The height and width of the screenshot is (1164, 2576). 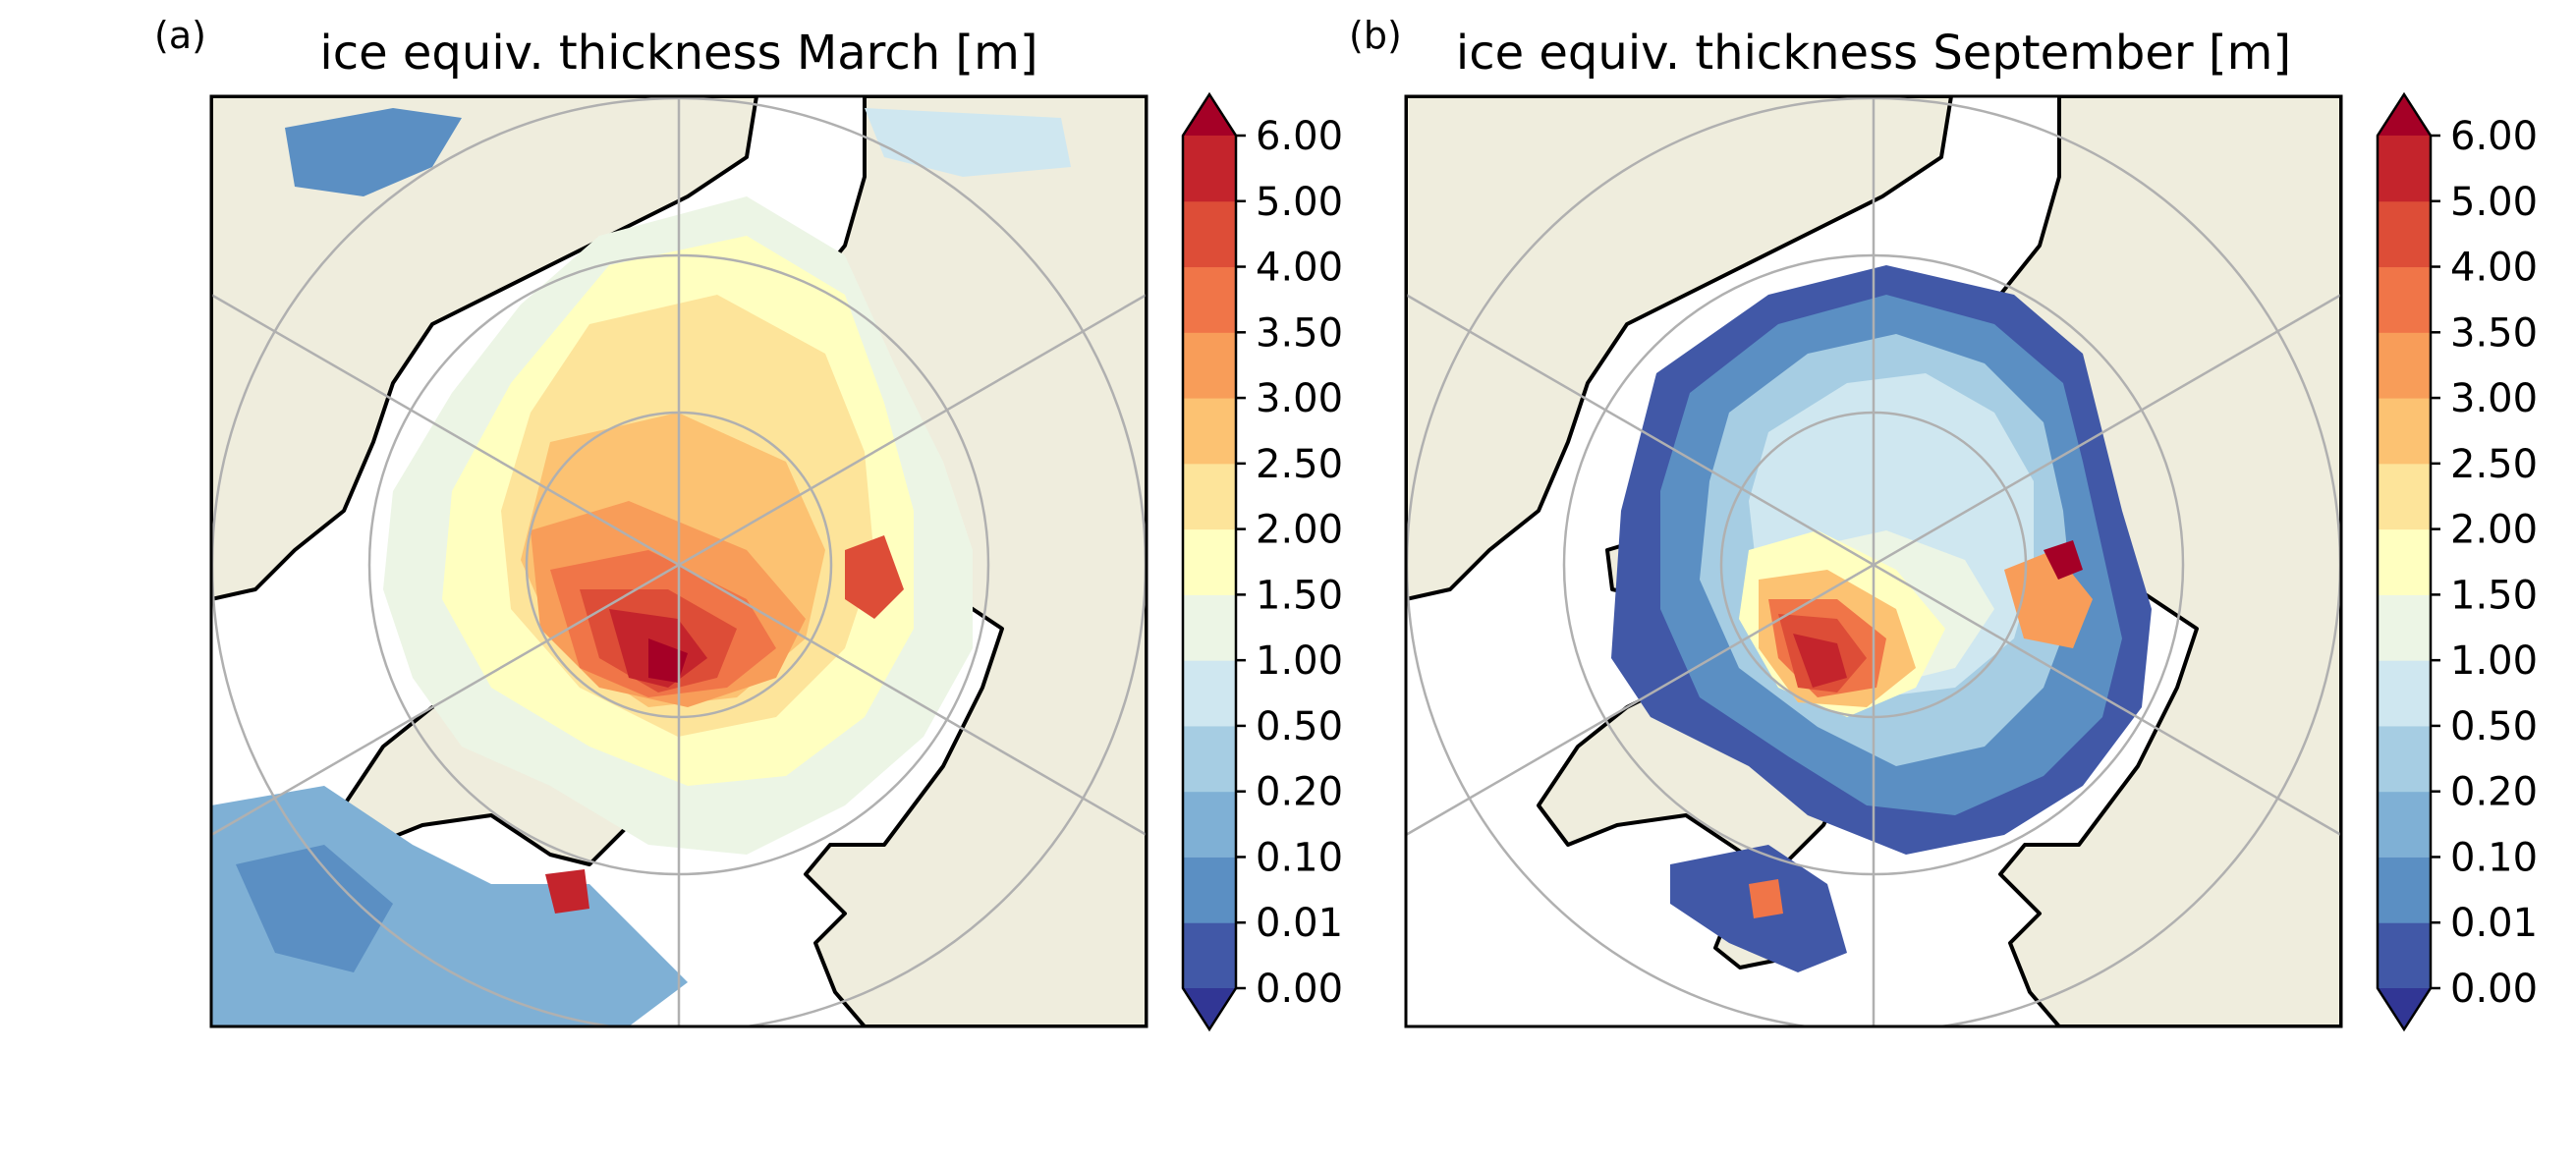 I want to click on colorbar-a-tick-label-12: 0.01, so click(x=1299, y=923).